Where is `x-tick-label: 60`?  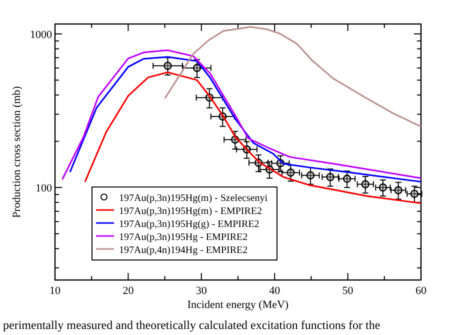 x-tick-label: 60 is located at coordinates (421, 291).